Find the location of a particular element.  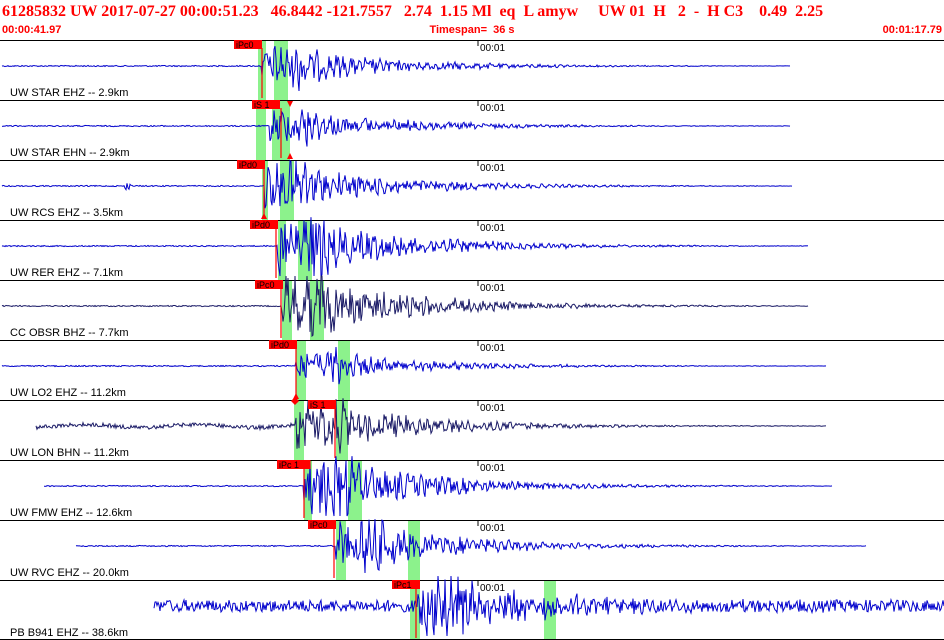

end-time-label: 00:01:17.79 is located at coordinates (912, 30).